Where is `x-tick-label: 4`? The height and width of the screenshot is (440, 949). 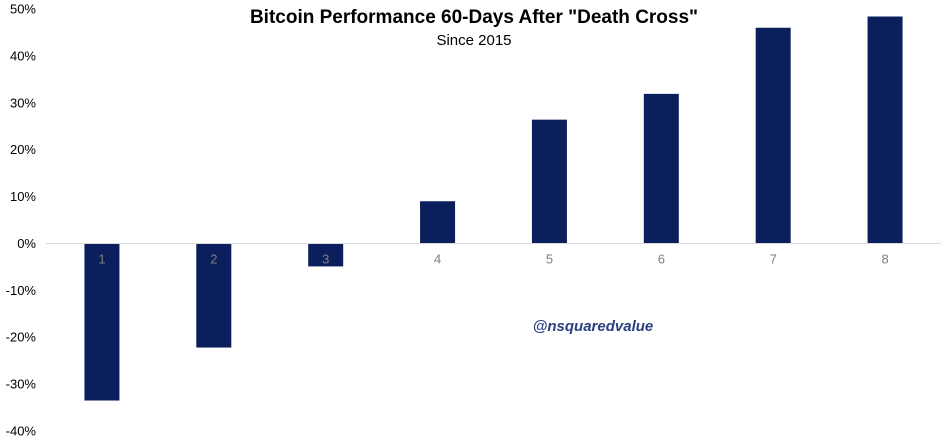
x-tick-label: 4 is located at coordinates (437, 258).